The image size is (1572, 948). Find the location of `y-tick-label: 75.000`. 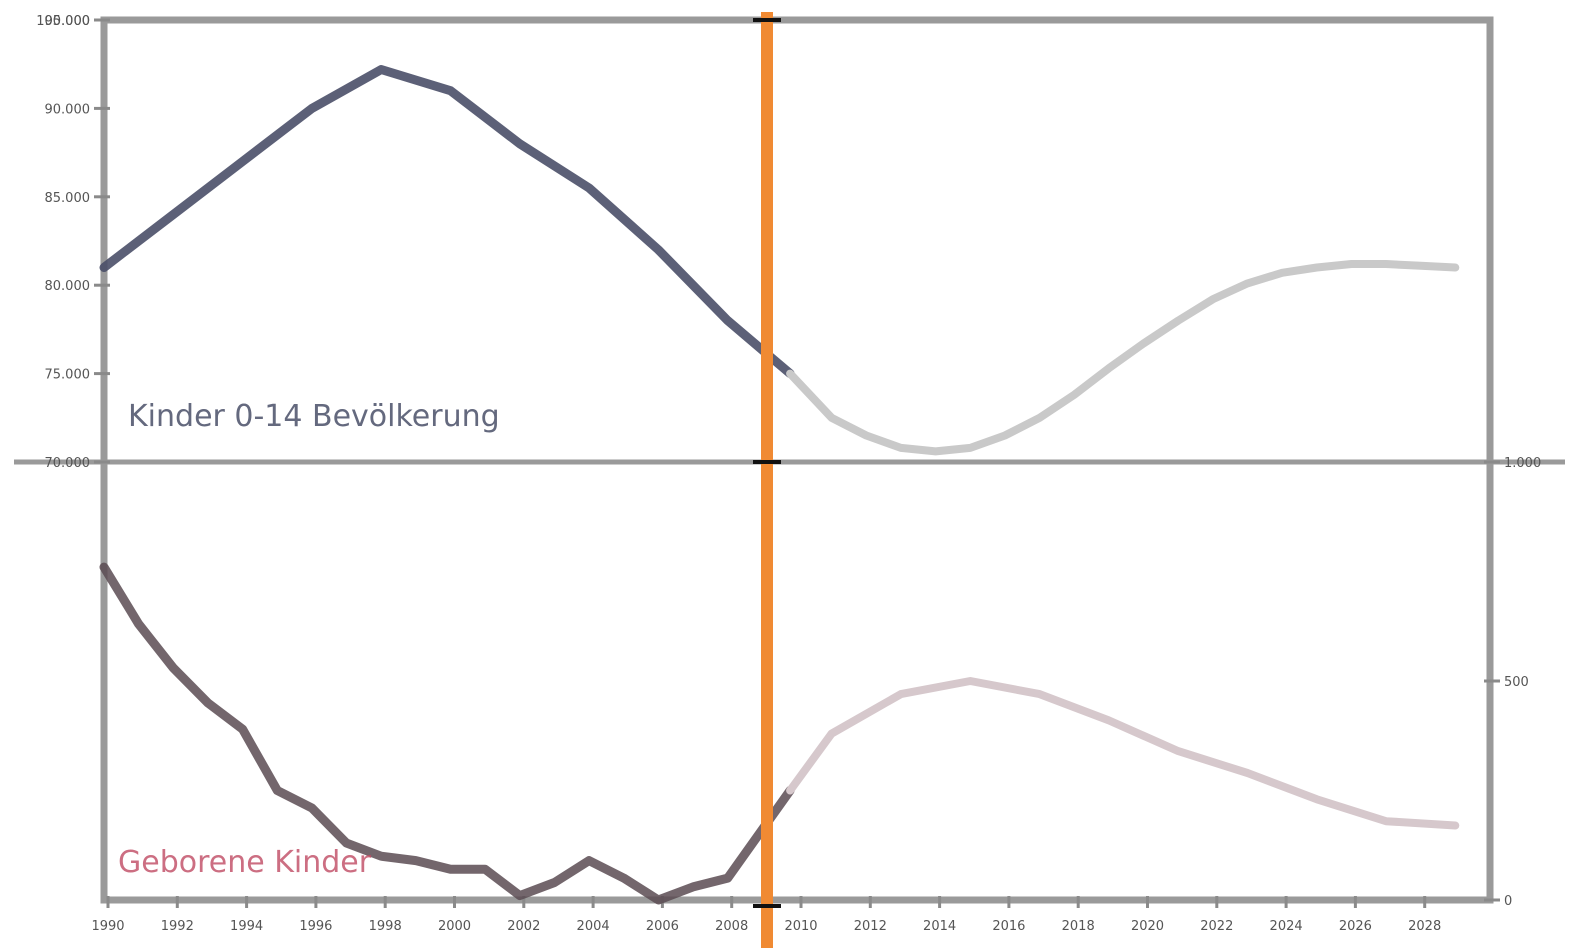

y-tick-label: 75.000 is located at coordinates (68, 375).